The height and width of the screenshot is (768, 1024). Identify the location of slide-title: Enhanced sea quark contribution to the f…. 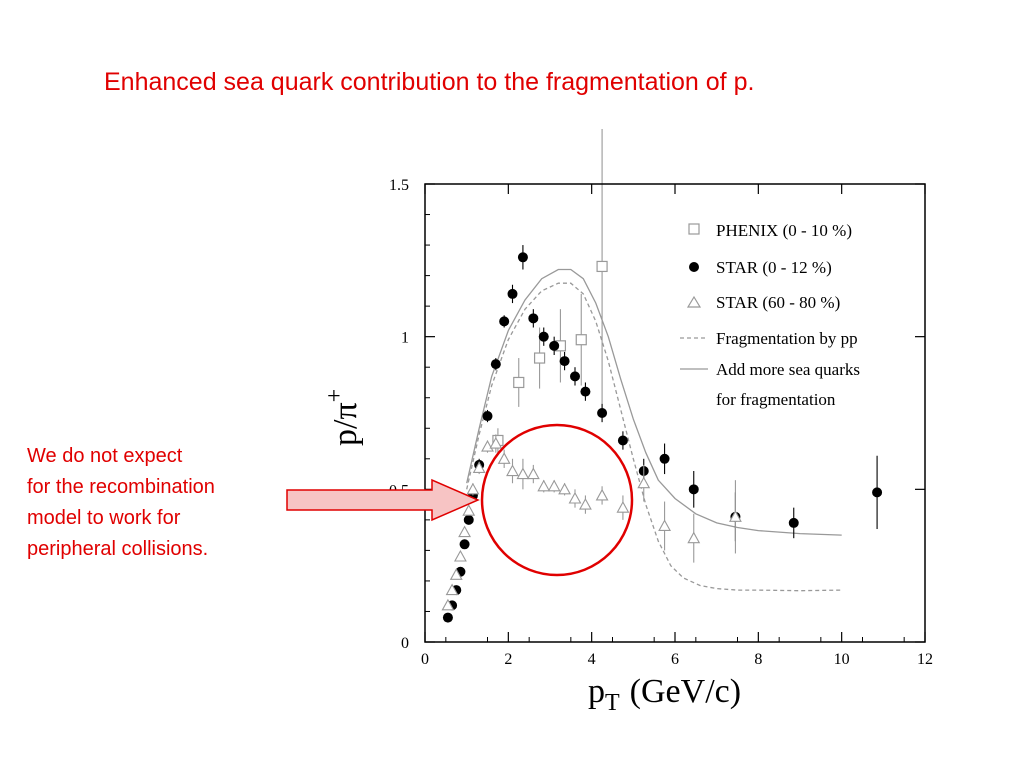
(429, 82).